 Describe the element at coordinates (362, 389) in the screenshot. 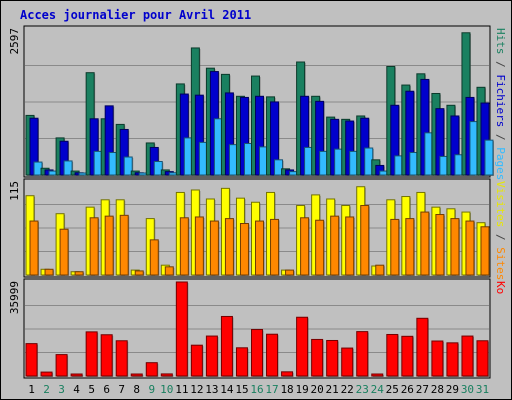

I see `x-tick-label: 23` at that location.